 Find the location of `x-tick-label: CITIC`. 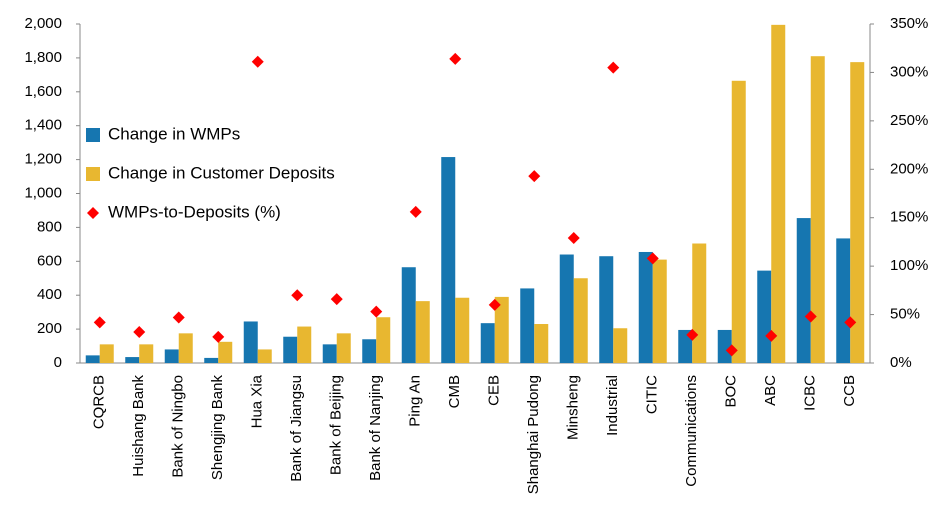

x-tick-label: CITIC is located at coordinates (652, 394).